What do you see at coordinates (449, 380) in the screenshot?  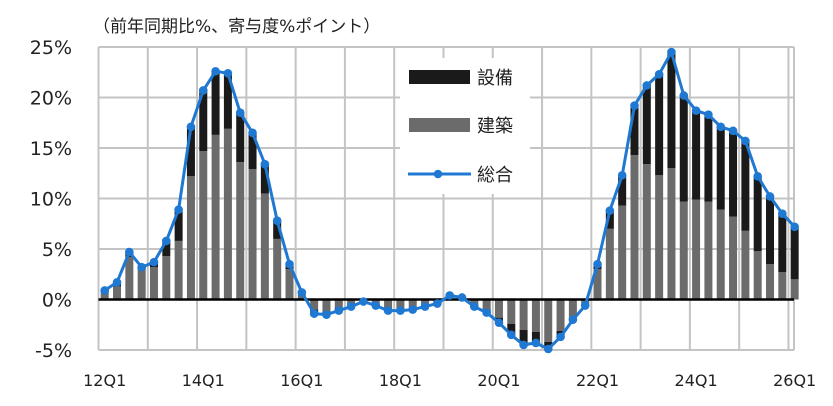 I see `x-axis: 12Q1 14Q1 16Q1 18Q1 20Q1 22Q1 24Q1 26Q1` at bounding box center [449, 380].